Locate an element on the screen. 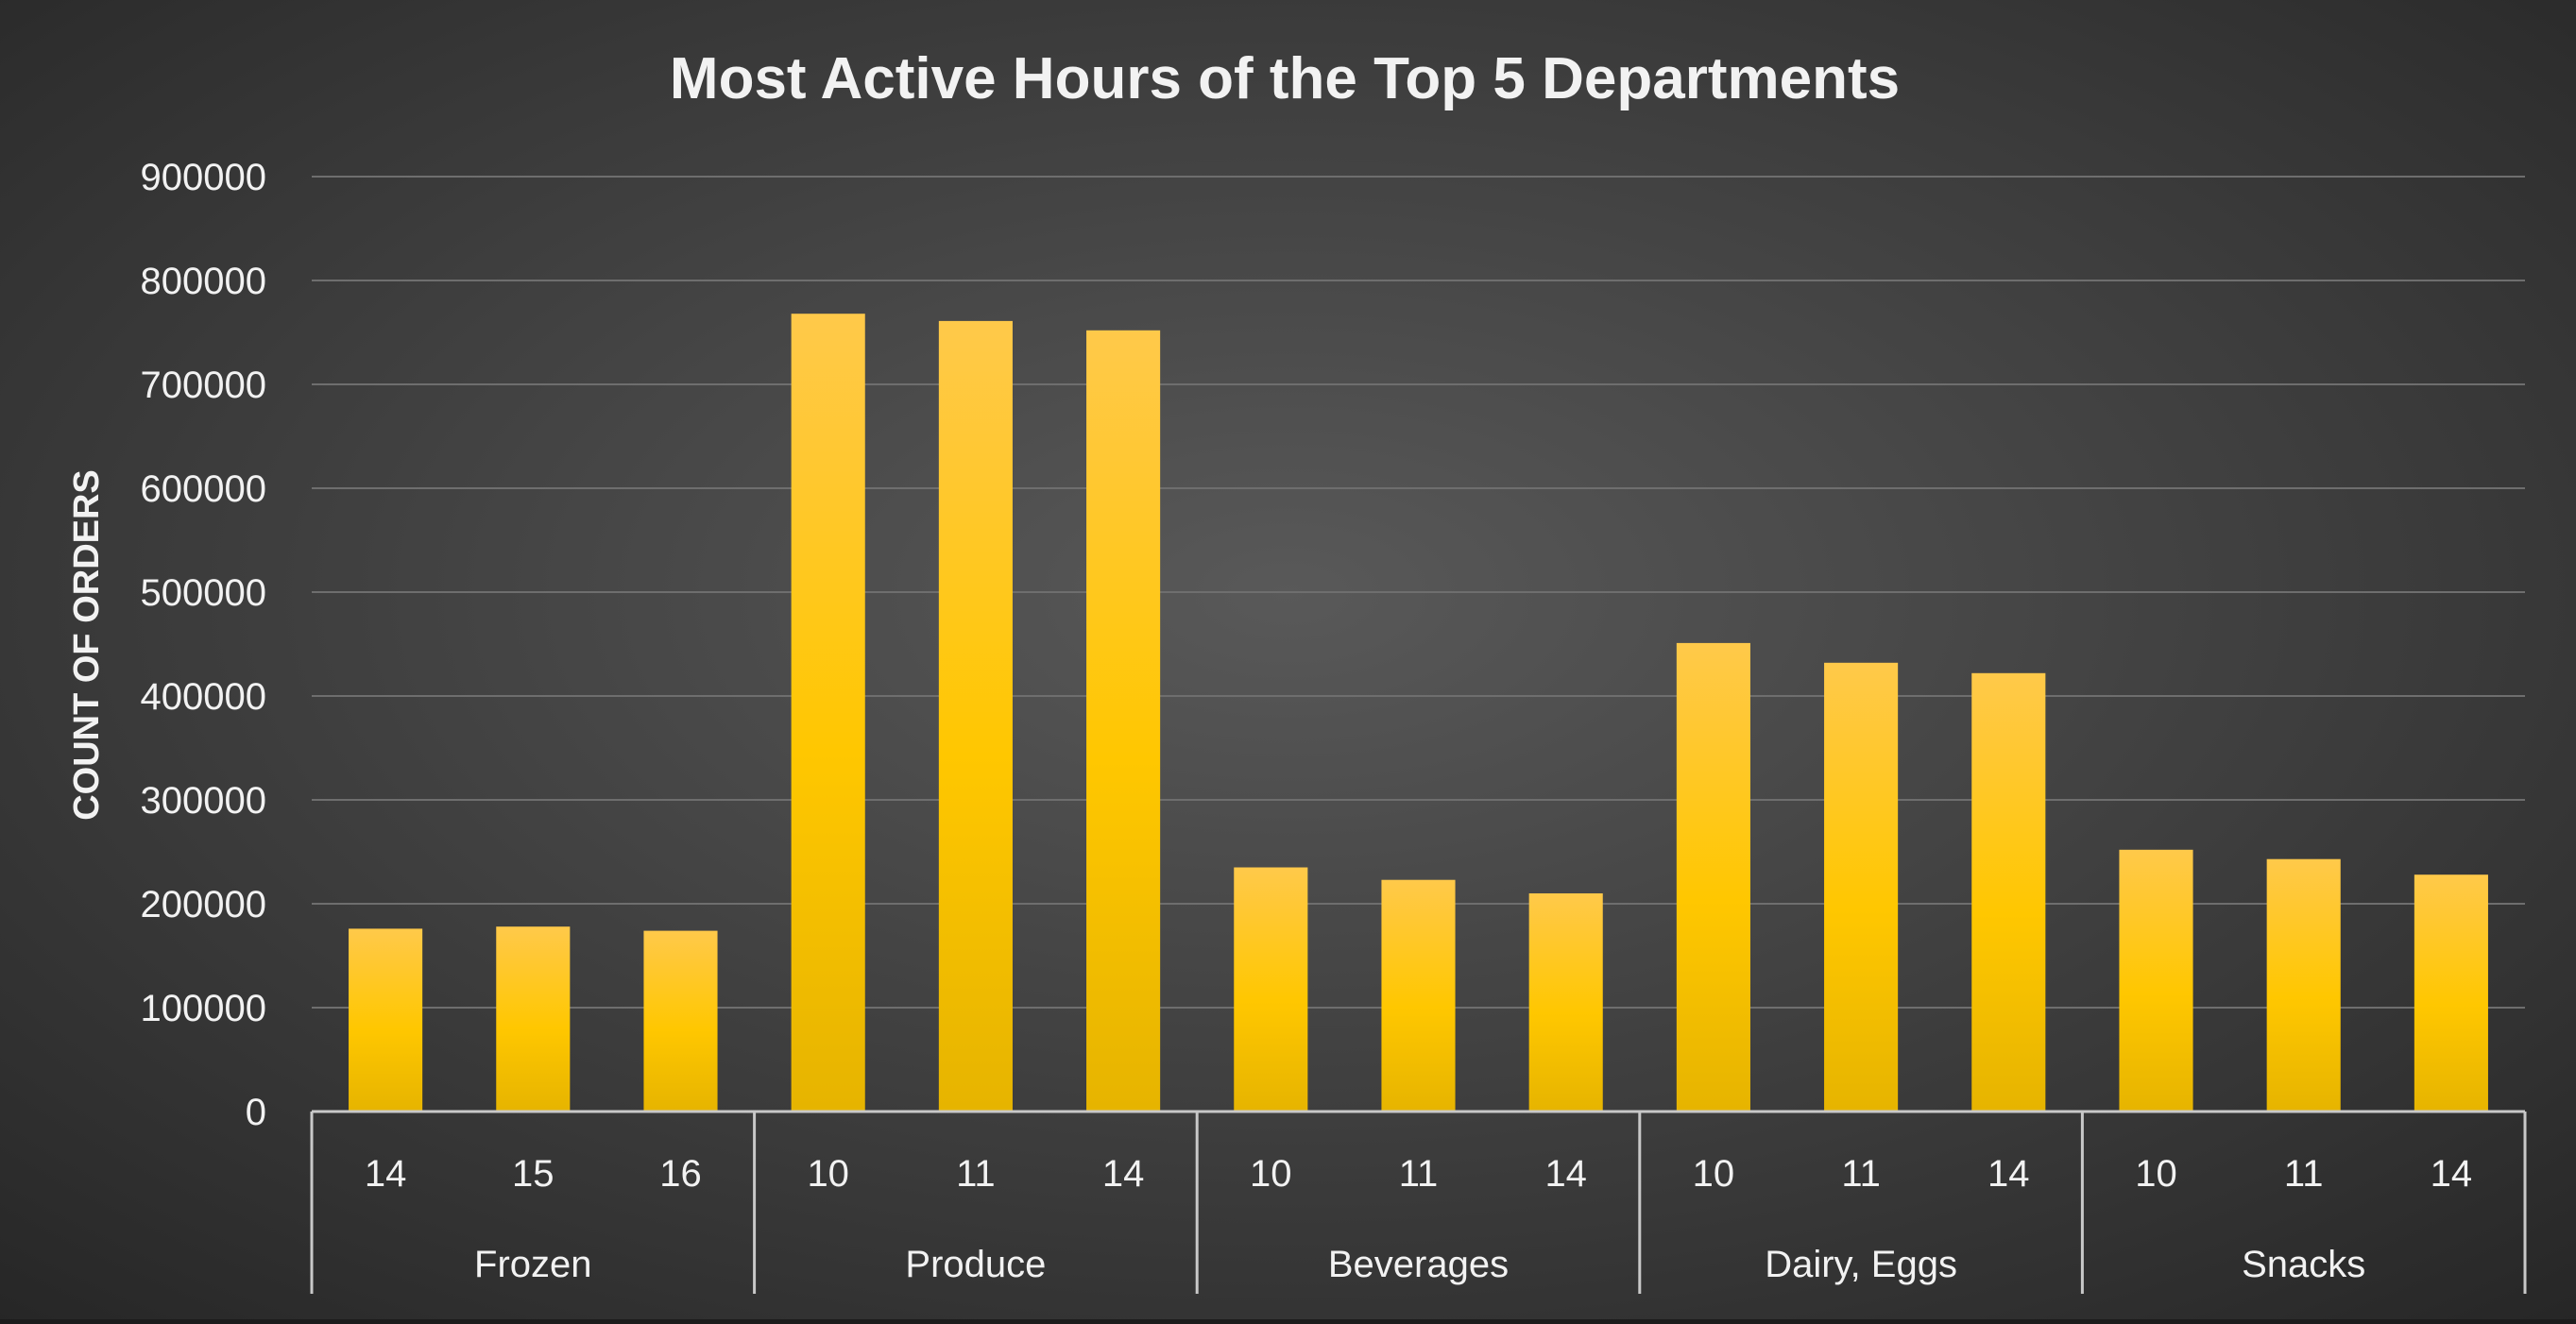 The height and width of the screenshot is (1324, 2576). y-tick-label: 400000 is located at coordinates (204, 697).